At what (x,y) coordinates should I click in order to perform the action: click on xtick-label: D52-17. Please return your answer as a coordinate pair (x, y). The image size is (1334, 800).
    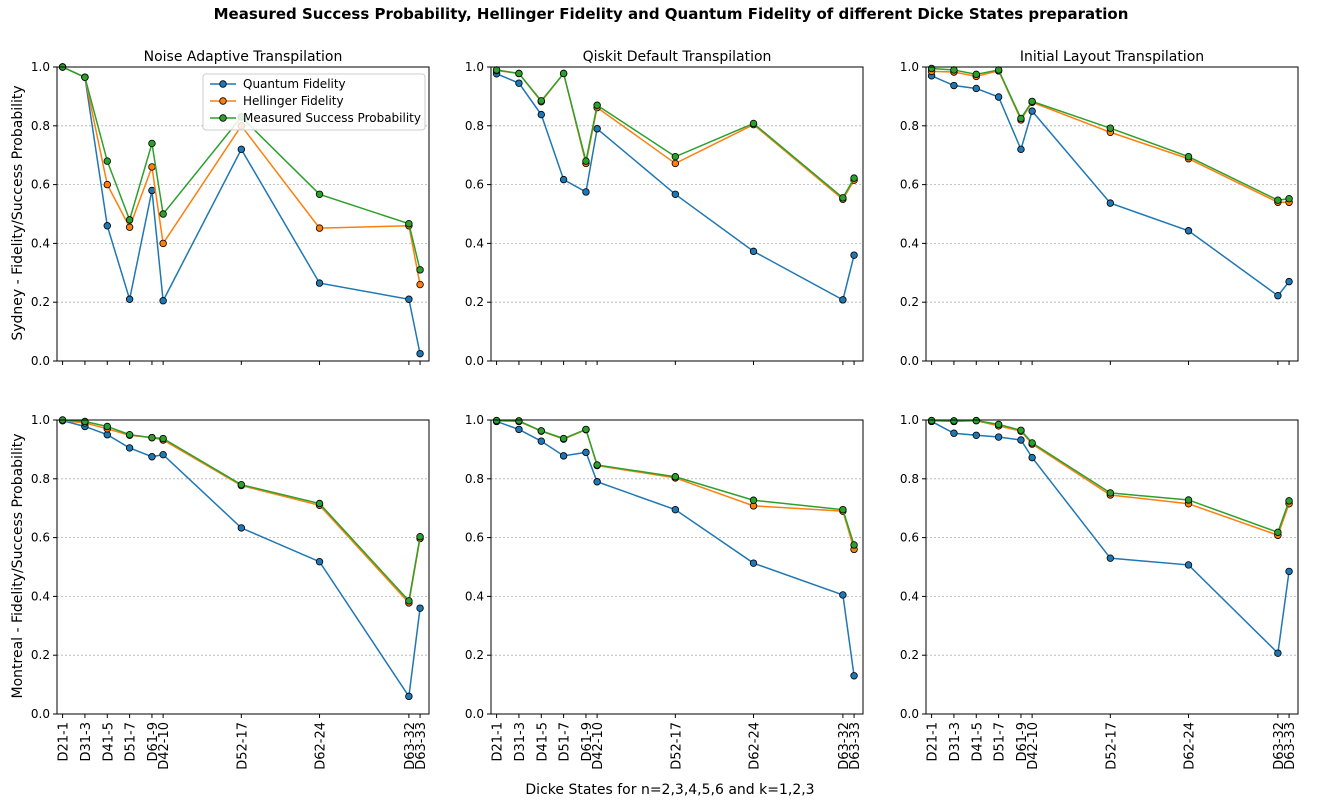
    Looking at the image, I should click on (676, 746).